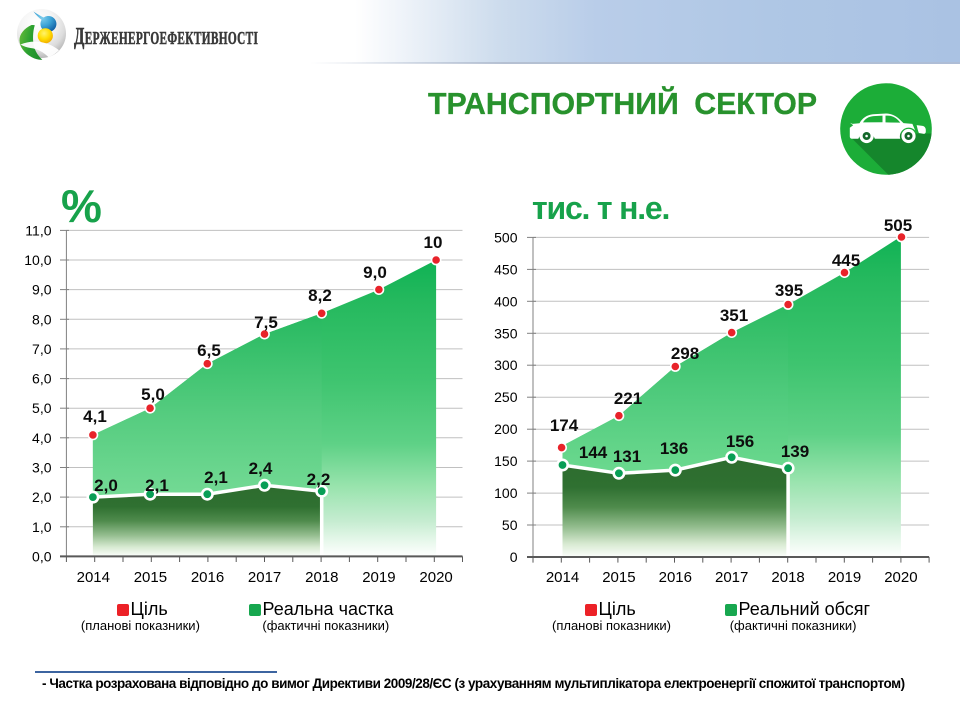 The image size is (960, 720). What do you see at coordinates (593, 452) in the screenshot?
I see `svg-text: 144` at bounding box center [593, 452].